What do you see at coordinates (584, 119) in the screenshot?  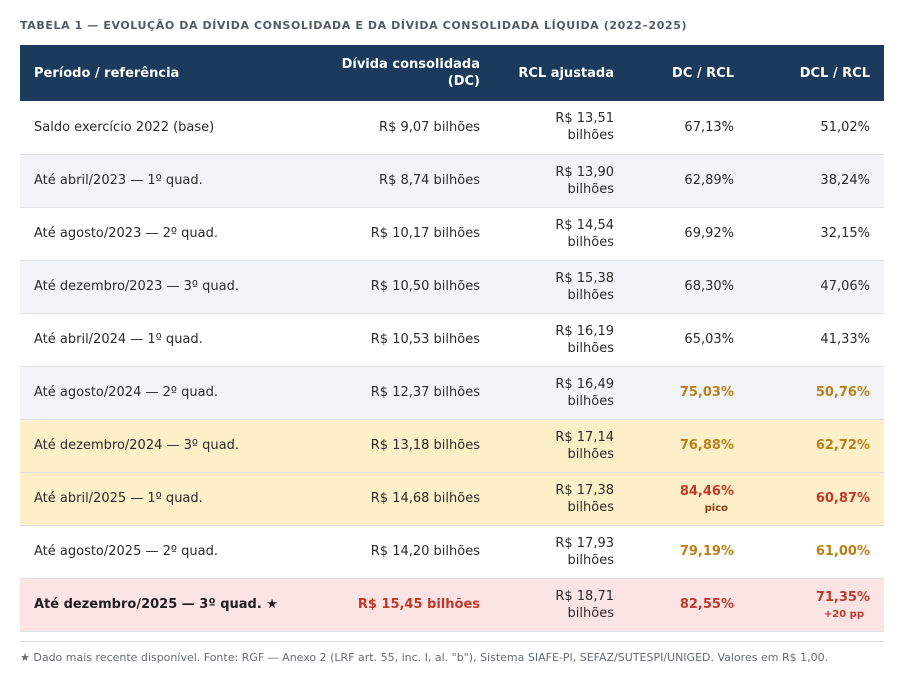 I see `cell-rcl-value: R$ 13,51` at bounding box center [584, 119].